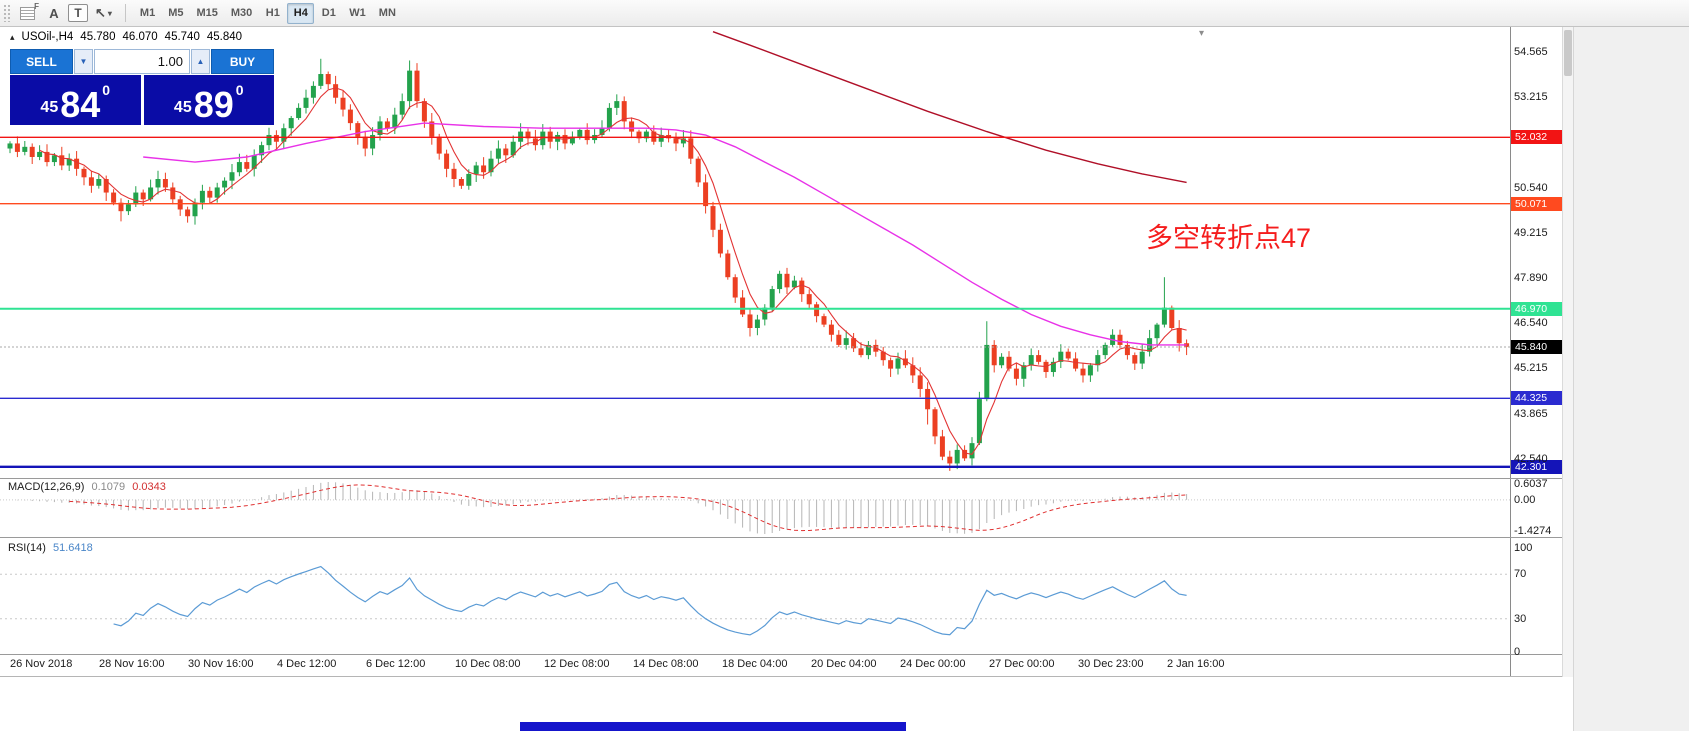 This screenshot has height=731, width=1689. Describe the element at coordinates (49, 107) in the screenshot. I see `sell-price-whole: 45` at that location.